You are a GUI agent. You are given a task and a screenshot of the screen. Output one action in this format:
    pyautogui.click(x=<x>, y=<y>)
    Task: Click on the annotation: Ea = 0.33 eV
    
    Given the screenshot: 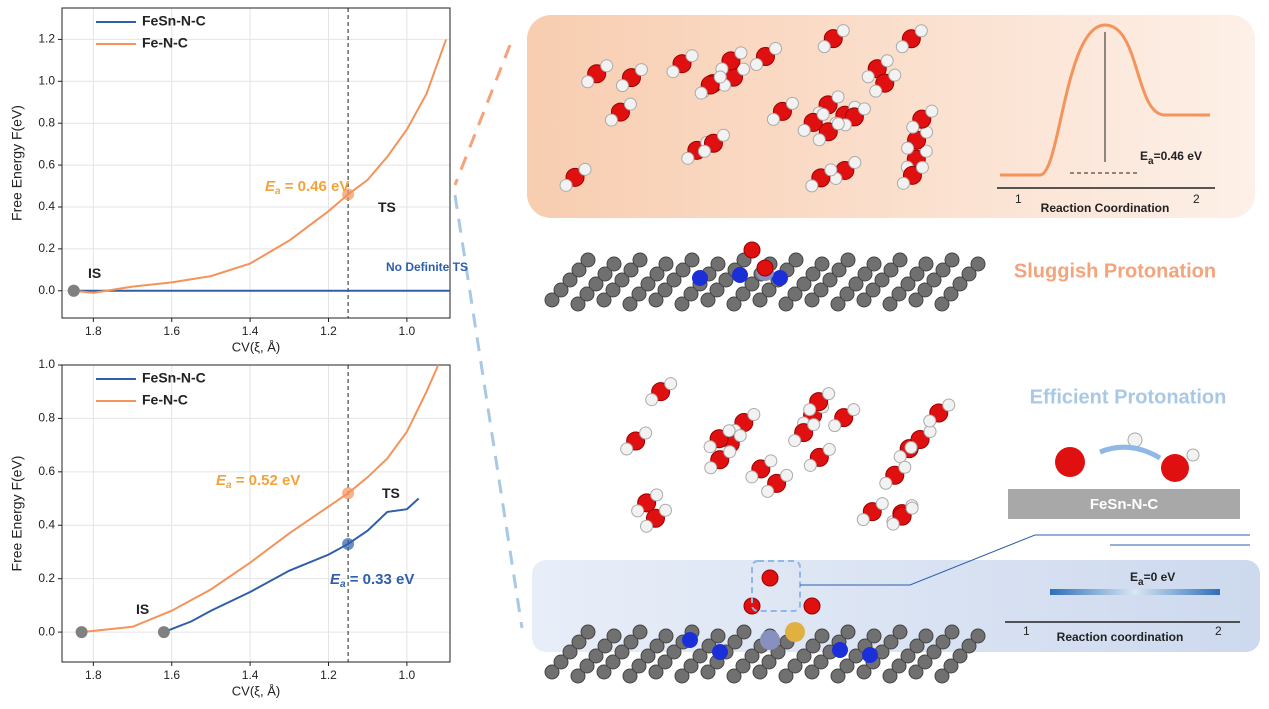 What is the action you would take?
    pyautogui.click(x=372, y=580)
    